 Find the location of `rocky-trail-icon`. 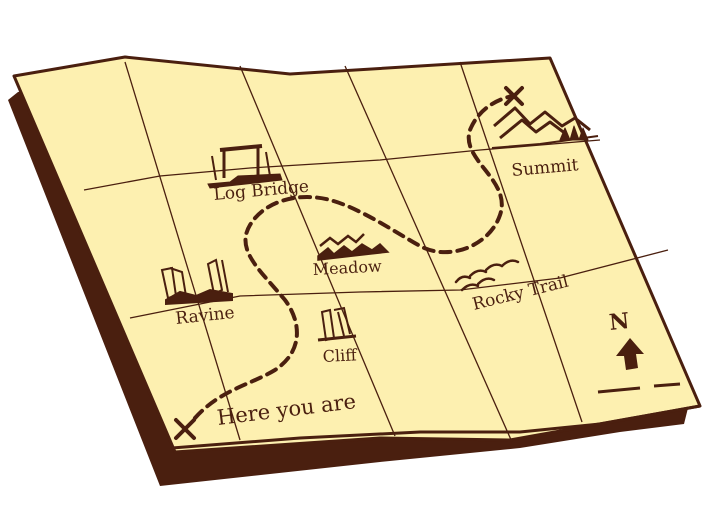

rocky-trail-icon is located at coordinates (487, 275).